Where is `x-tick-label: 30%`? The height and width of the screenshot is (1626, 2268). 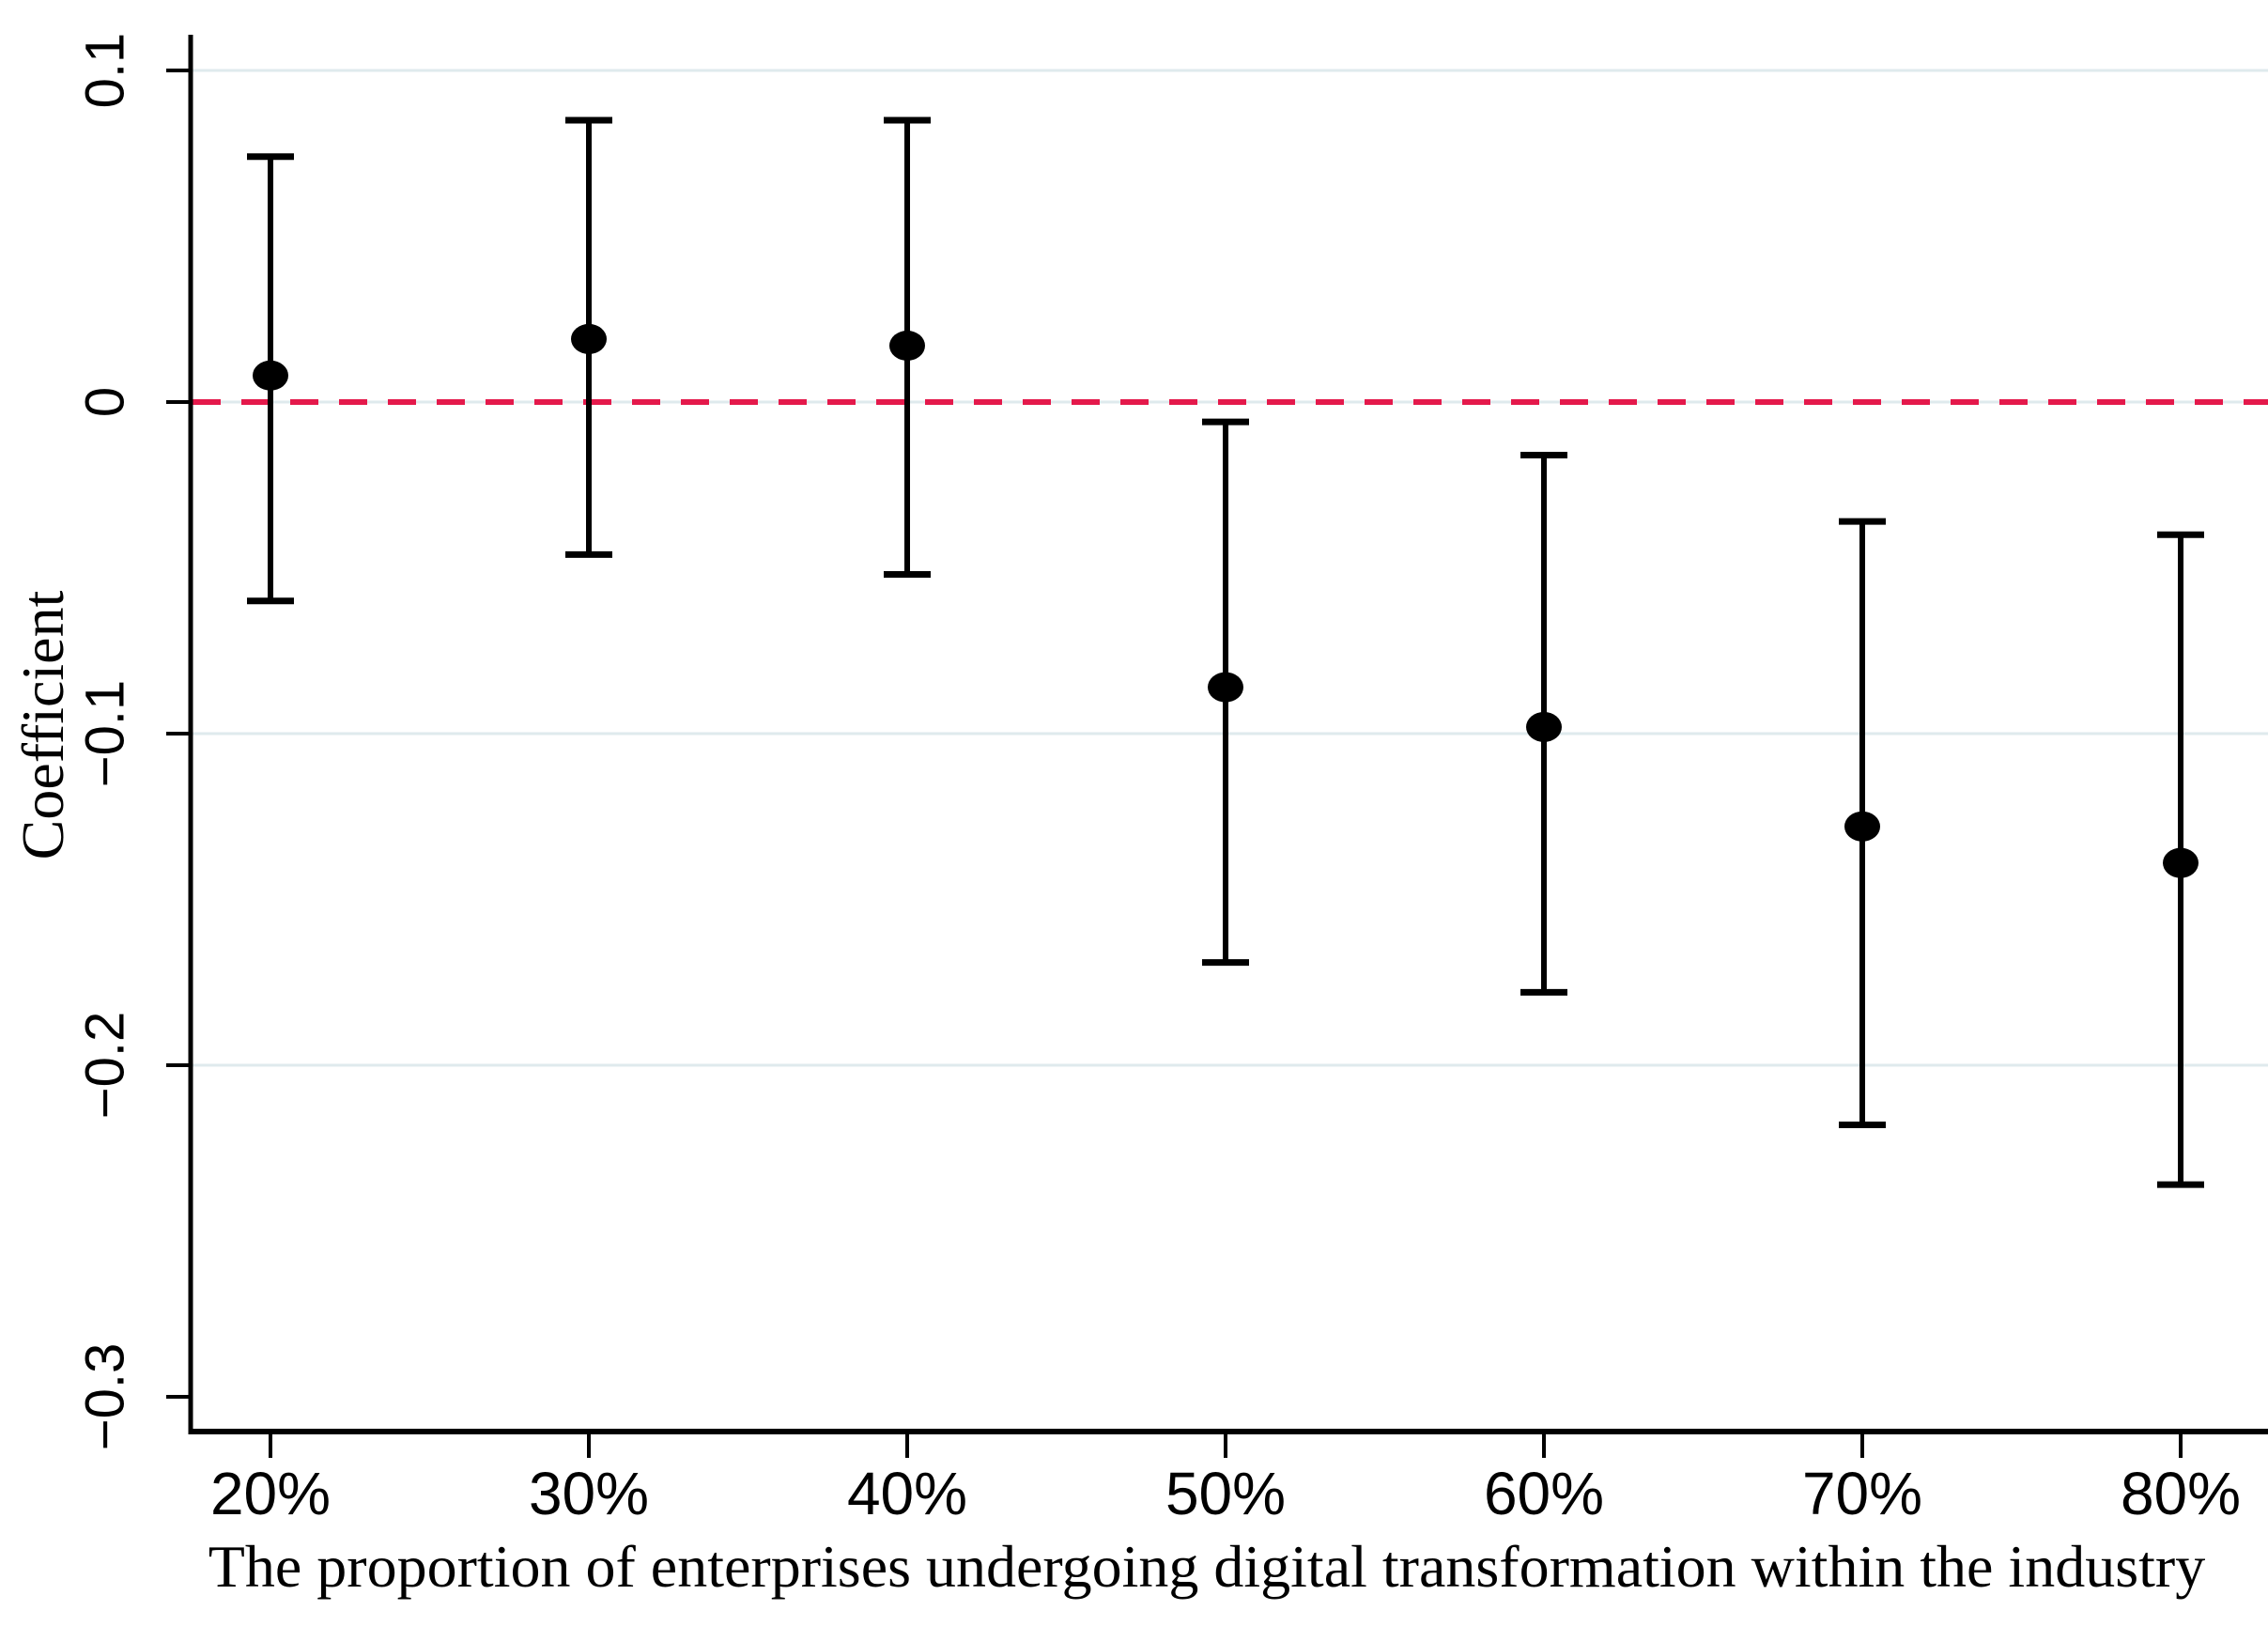
x-tick-label: 30% is located at coordinates (589, 1493).